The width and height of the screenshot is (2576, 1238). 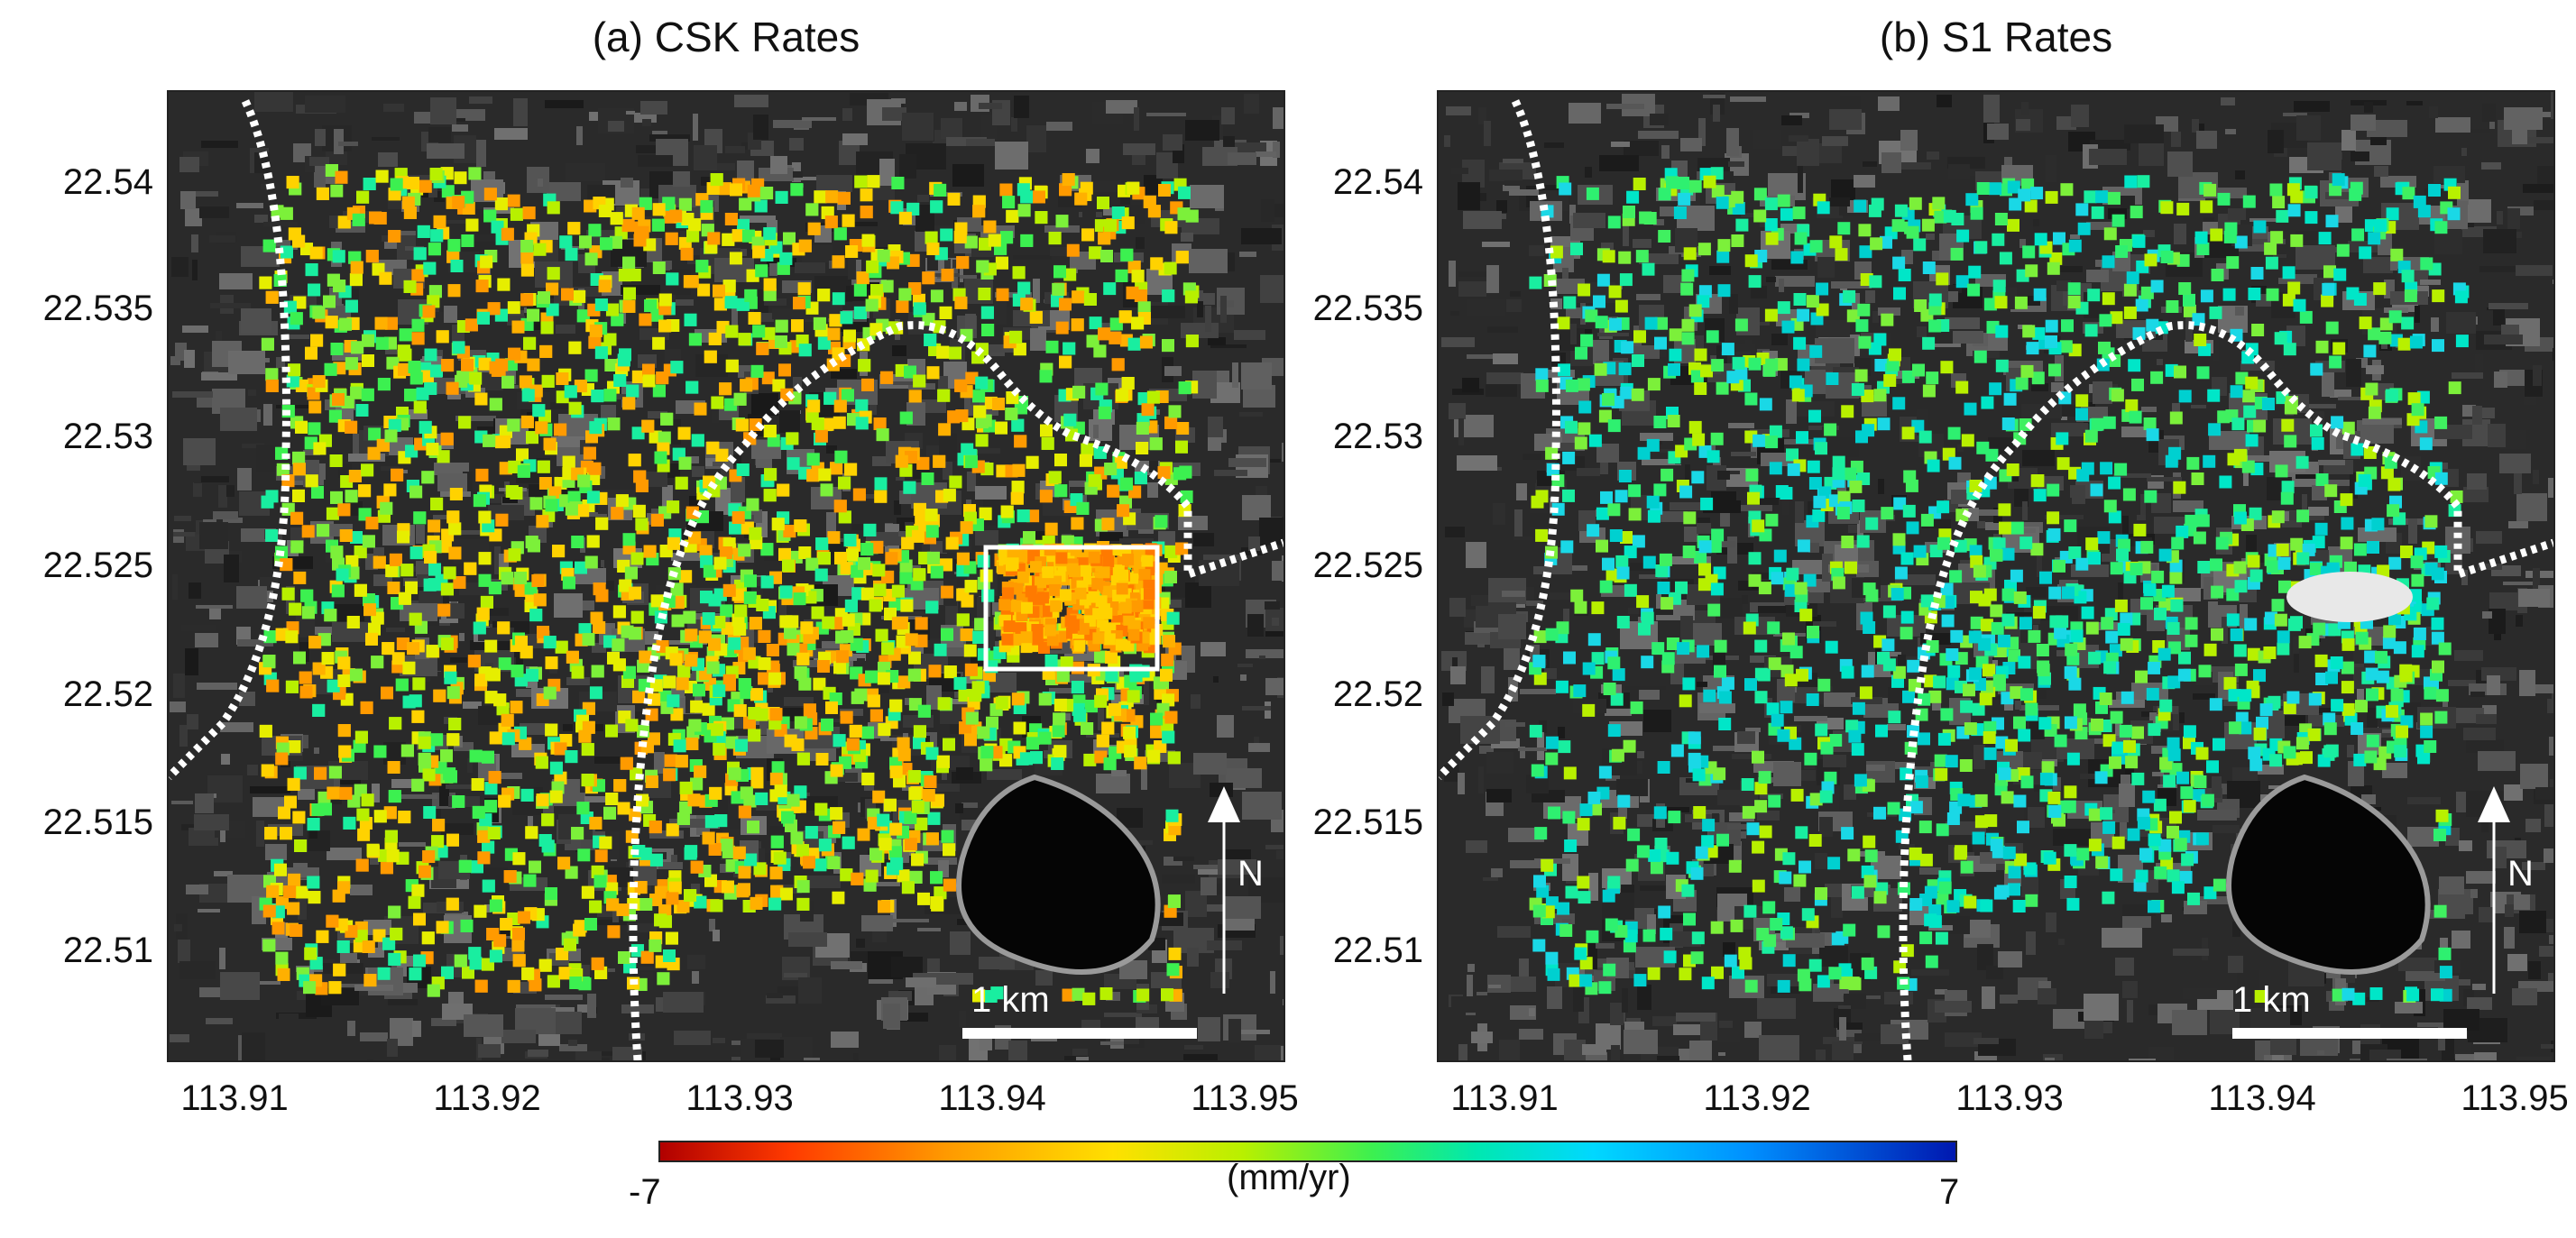 I want to click on rate-colorbar, so click(x=1307, y=1151).